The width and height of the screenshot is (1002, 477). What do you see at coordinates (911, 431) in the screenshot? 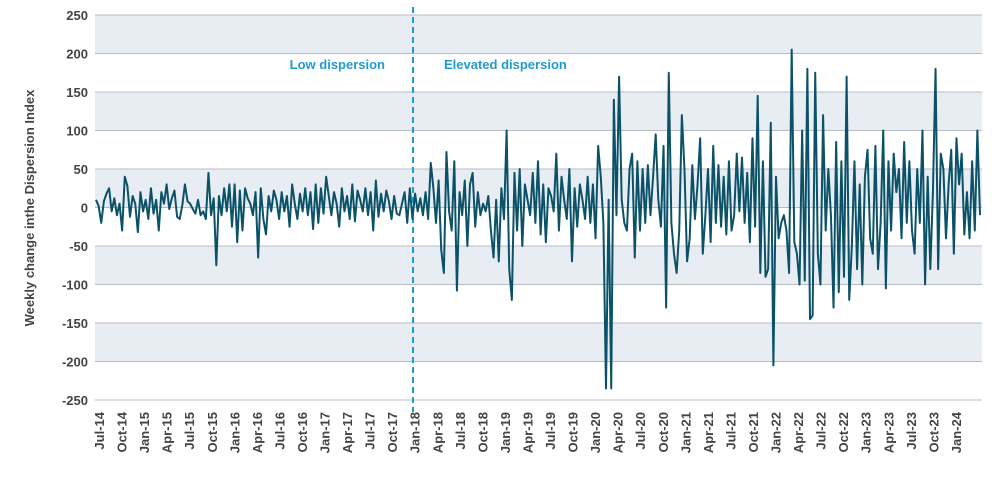
I see `x-tick-label: Jul-23` at bounding box center [911, 431].